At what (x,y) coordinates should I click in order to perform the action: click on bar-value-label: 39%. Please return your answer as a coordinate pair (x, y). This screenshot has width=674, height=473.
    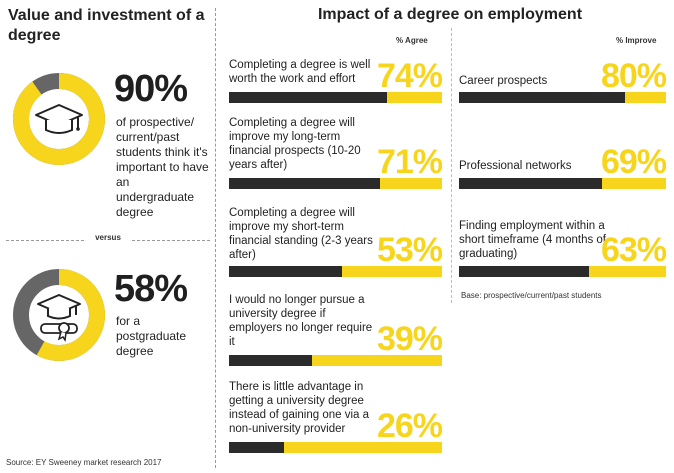
    Looking at the image, I should click on (409, 339).